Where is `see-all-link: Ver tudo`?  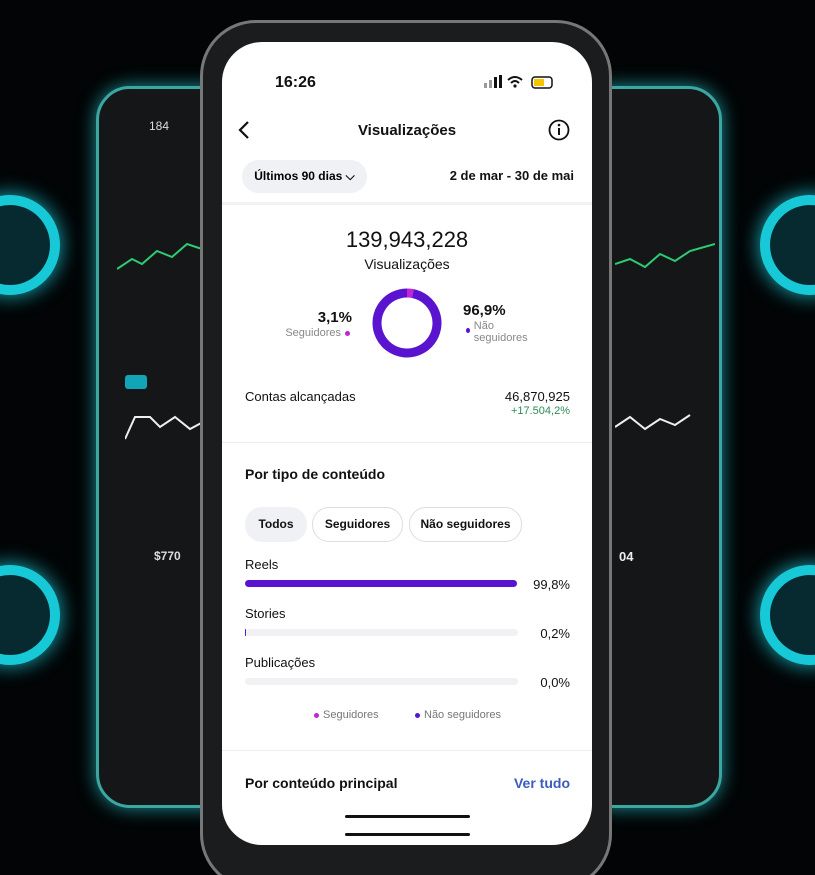
see-all-link: Ver tudo is located at coordinates (541, 783).